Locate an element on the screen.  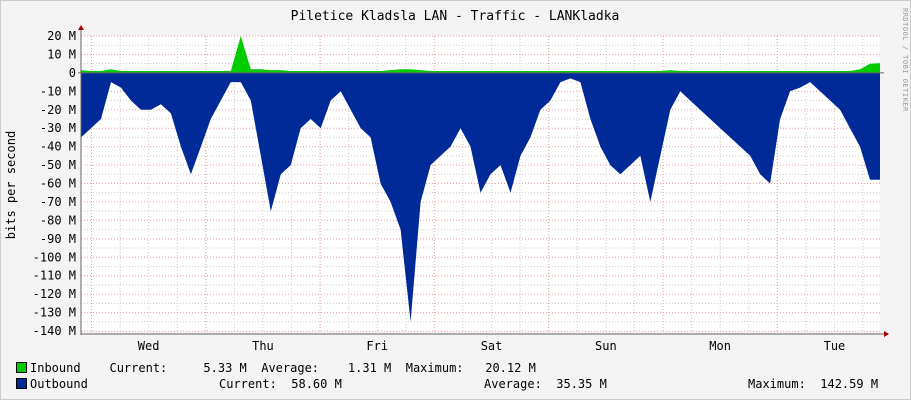
y-tick-label: -100 M is located at coordinates (54, 257).